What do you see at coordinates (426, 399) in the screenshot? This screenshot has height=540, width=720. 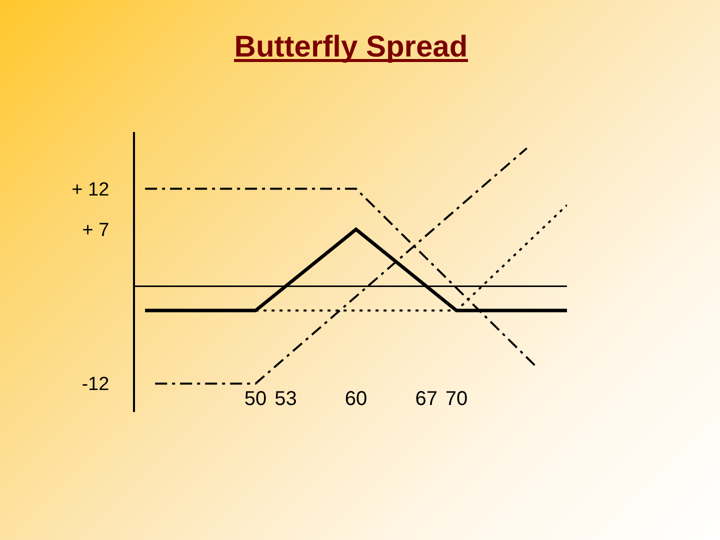 I see `x-tick-label: 67` at bounding box center [426, 399].